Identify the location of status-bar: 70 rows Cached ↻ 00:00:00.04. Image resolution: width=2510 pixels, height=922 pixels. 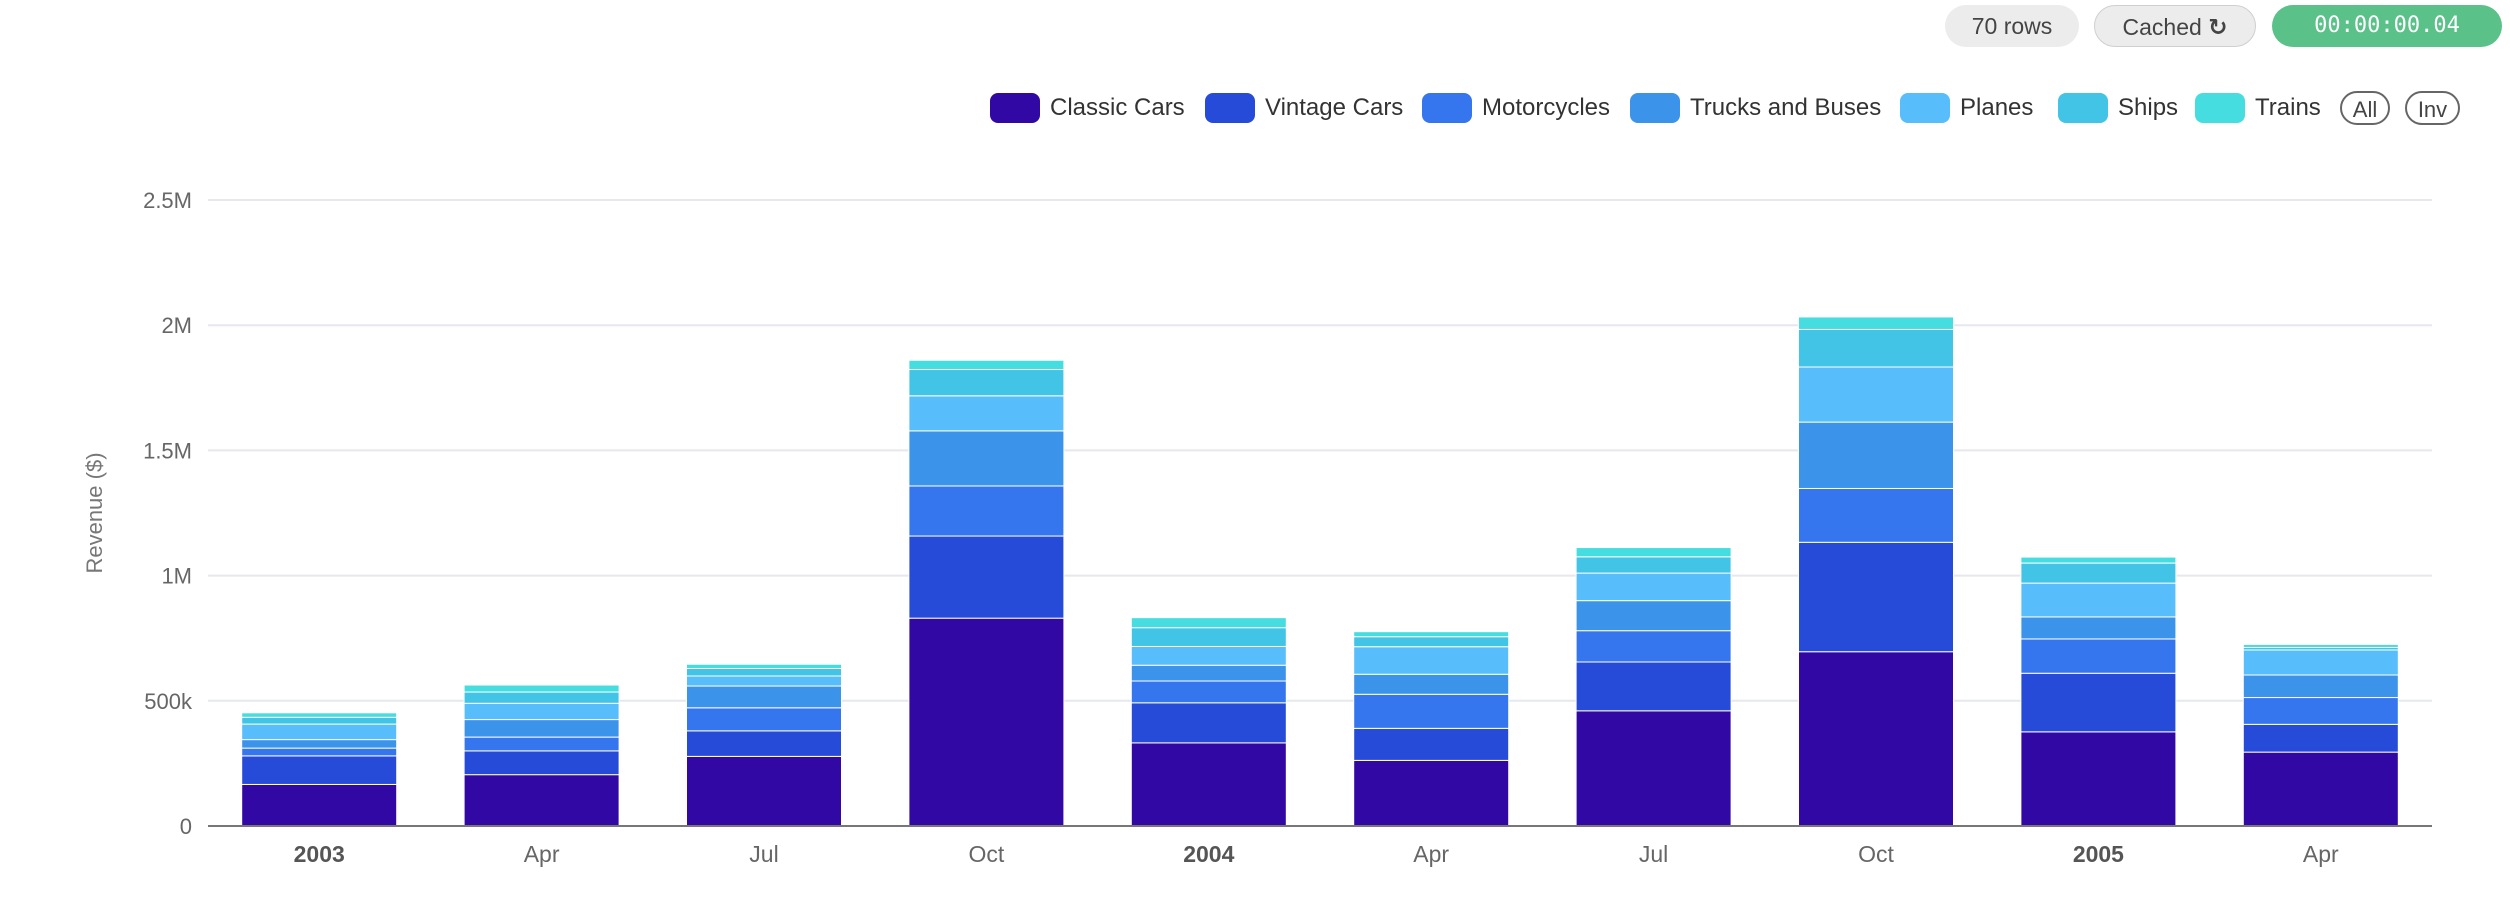
(1255, 26).